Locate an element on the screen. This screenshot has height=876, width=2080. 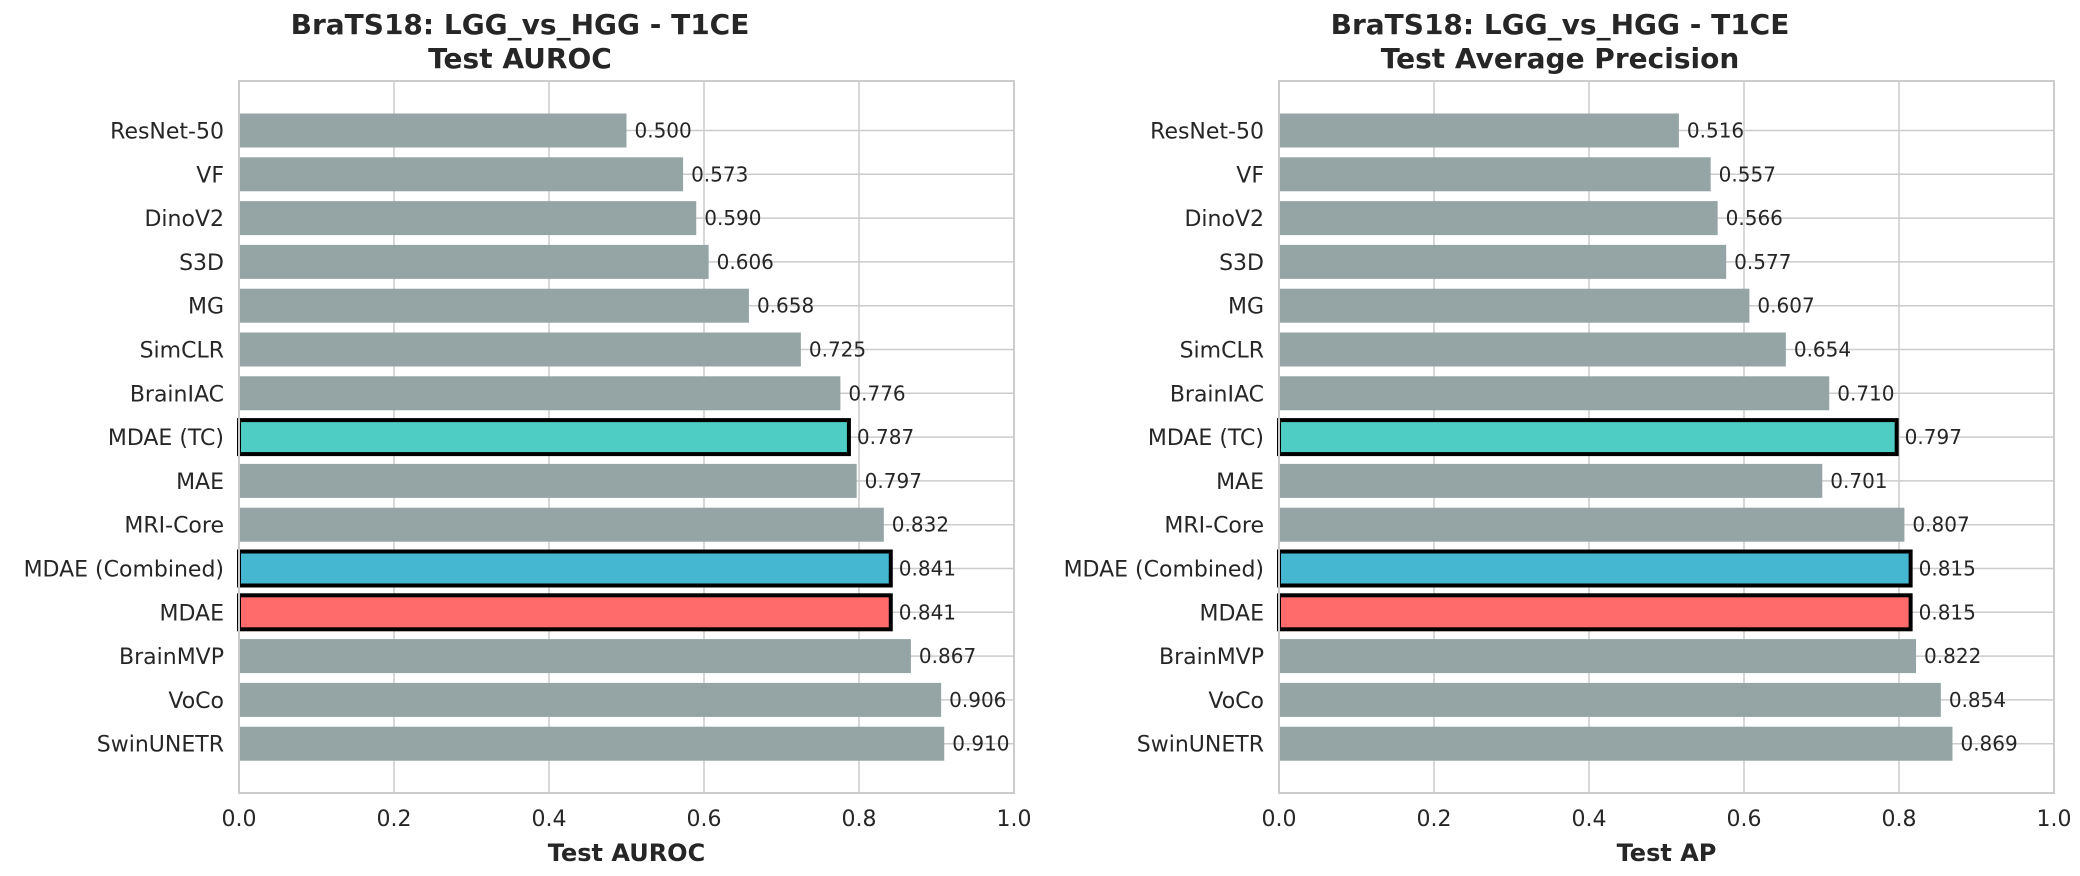
value-label: 0.869 is located at coordinates (1988, 744).